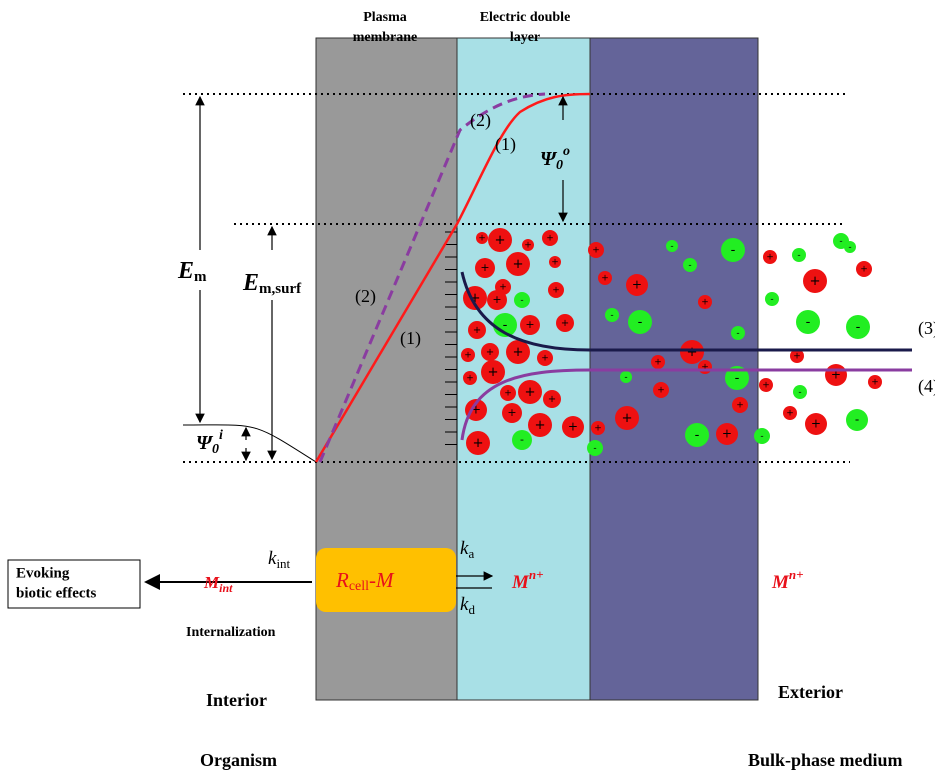 The height and width of the screenshot is (774, 935). Describe the element at coordinates (467, 549) in the screenshot. I see `k-a: ka` at that location.